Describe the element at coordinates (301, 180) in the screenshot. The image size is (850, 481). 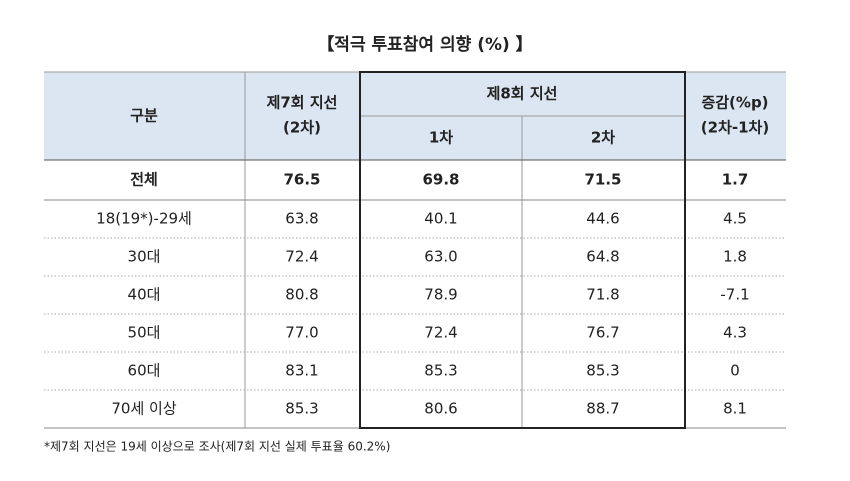
I see `cell-value: 76.5` at that location.